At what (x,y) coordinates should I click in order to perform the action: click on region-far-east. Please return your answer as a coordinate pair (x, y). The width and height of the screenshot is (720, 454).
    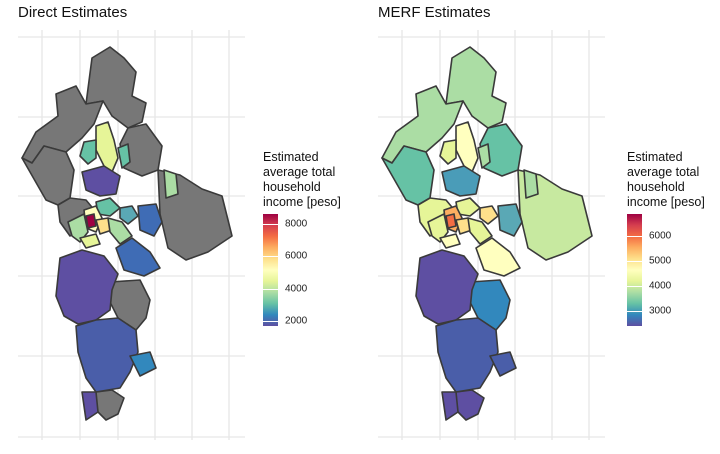
    Looking at the image, I should click on (531, 184).